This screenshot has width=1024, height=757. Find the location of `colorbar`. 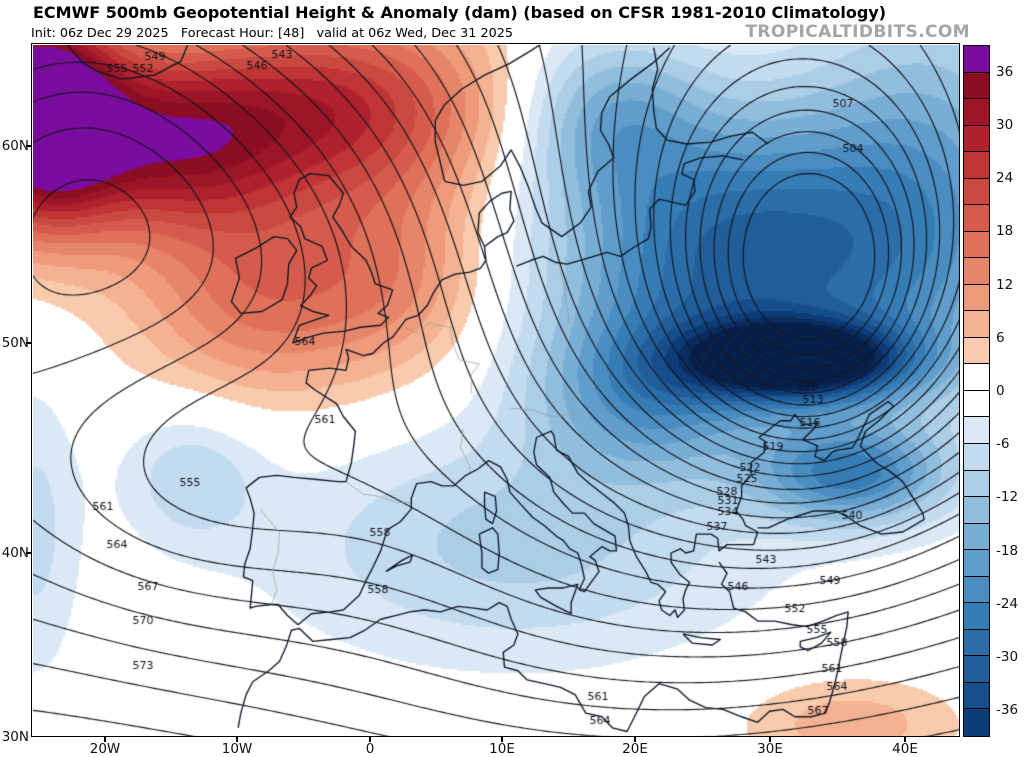

colorbar is located at coordinates (976, 391).